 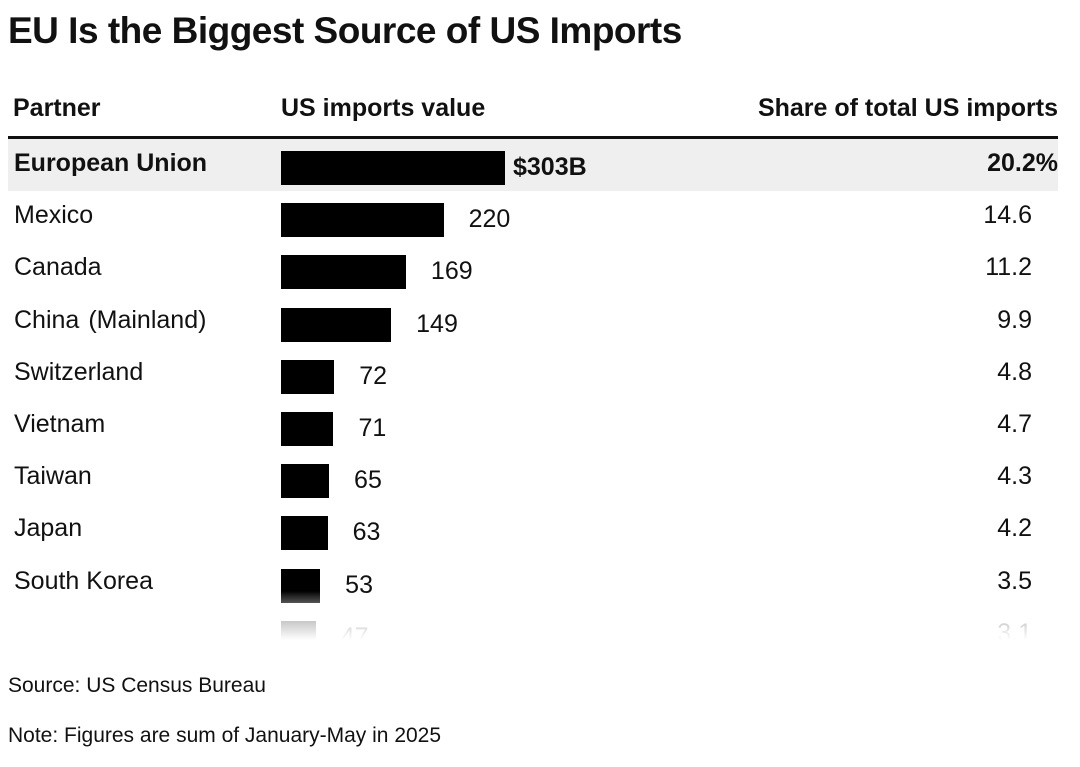 I want to click on partner-label: Taiwan, so click(x=53, y=476).